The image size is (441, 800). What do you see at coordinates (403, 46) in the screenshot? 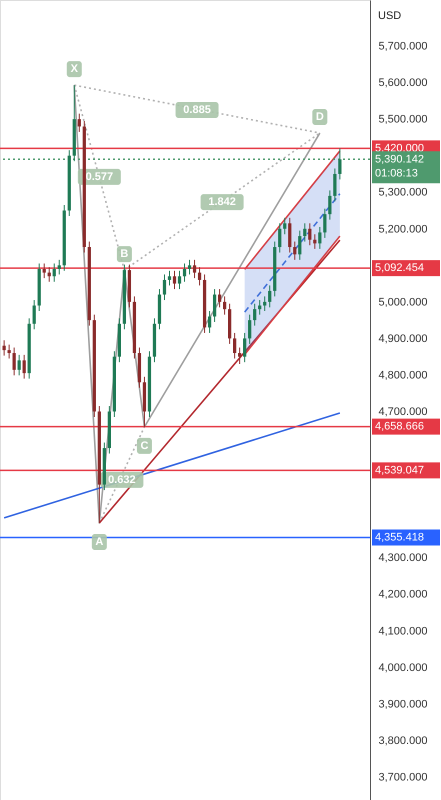
I see `y-tick-label: 5,700.000` at bounding box center [403, 46].